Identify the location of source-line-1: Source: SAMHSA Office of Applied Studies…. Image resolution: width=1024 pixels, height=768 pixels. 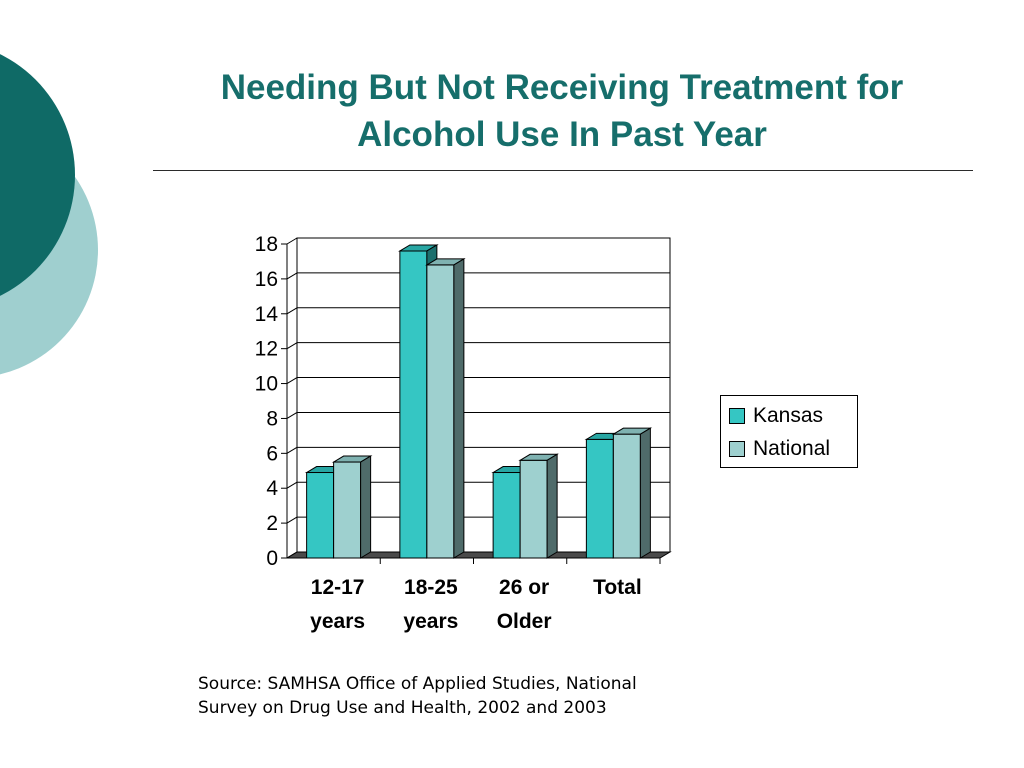
(417, 684).